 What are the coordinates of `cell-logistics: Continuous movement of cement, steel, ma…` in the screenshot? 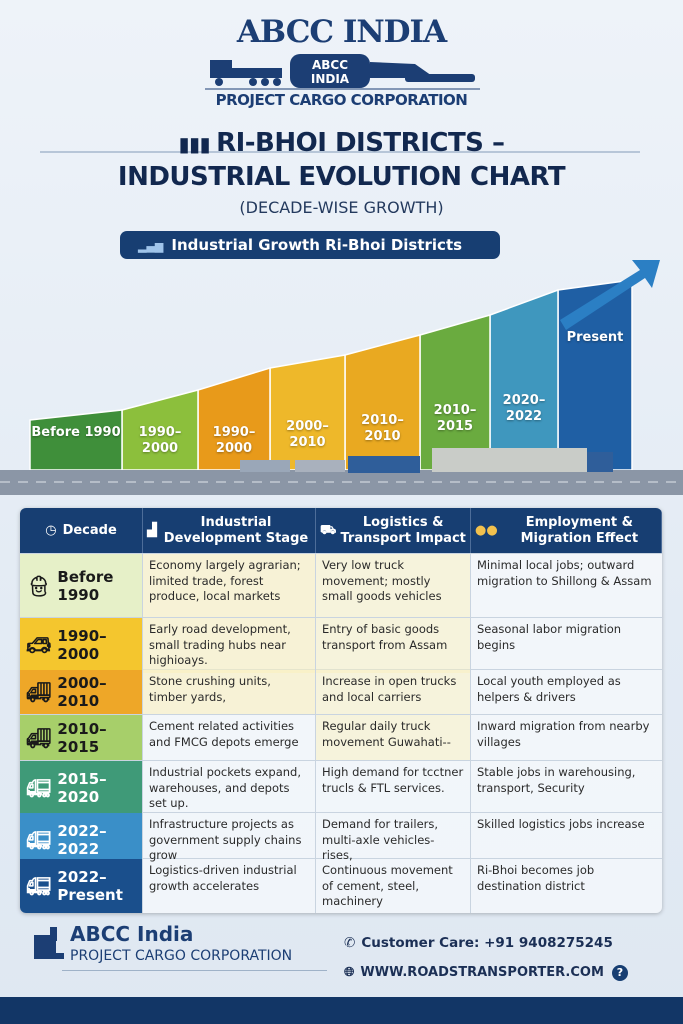 It's located at (393, 886).